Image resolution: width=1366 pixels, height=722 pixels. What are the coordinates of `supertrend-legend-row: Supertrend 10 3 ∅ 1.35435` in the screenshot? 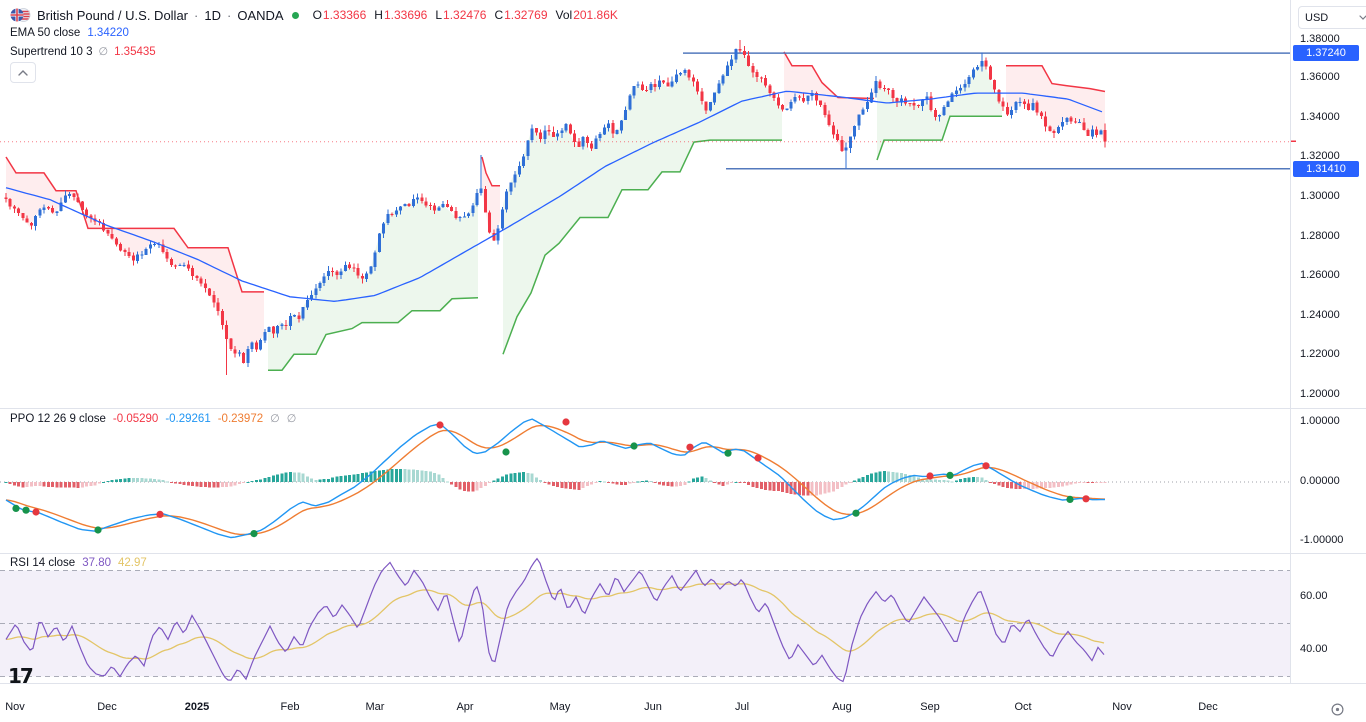 It's located at (83, 52).